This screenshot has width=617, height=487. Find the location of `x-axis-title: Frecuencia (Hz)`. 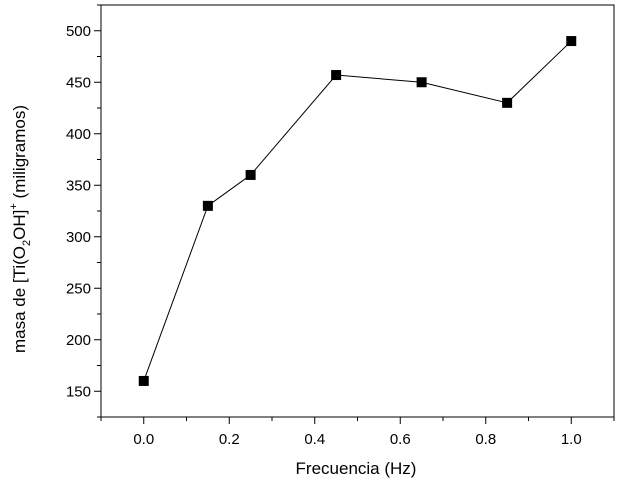

x-axis-title: Frecuencia (Hz) is located at coordinates (356, 468).